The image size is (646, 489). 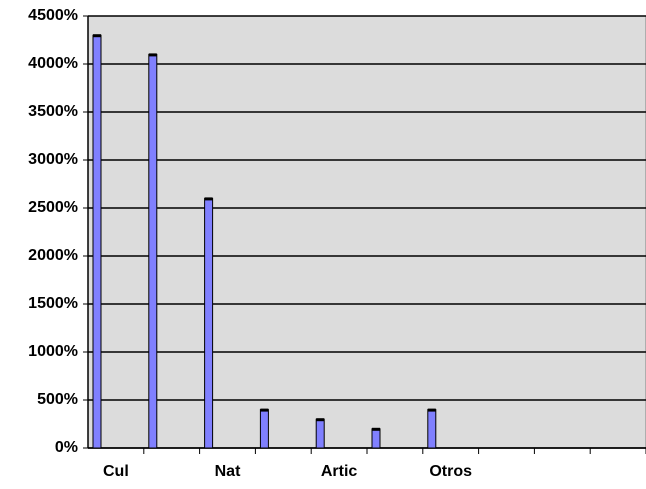 I want to click on x-tick-label: Otros, so click(x=450, y=471).